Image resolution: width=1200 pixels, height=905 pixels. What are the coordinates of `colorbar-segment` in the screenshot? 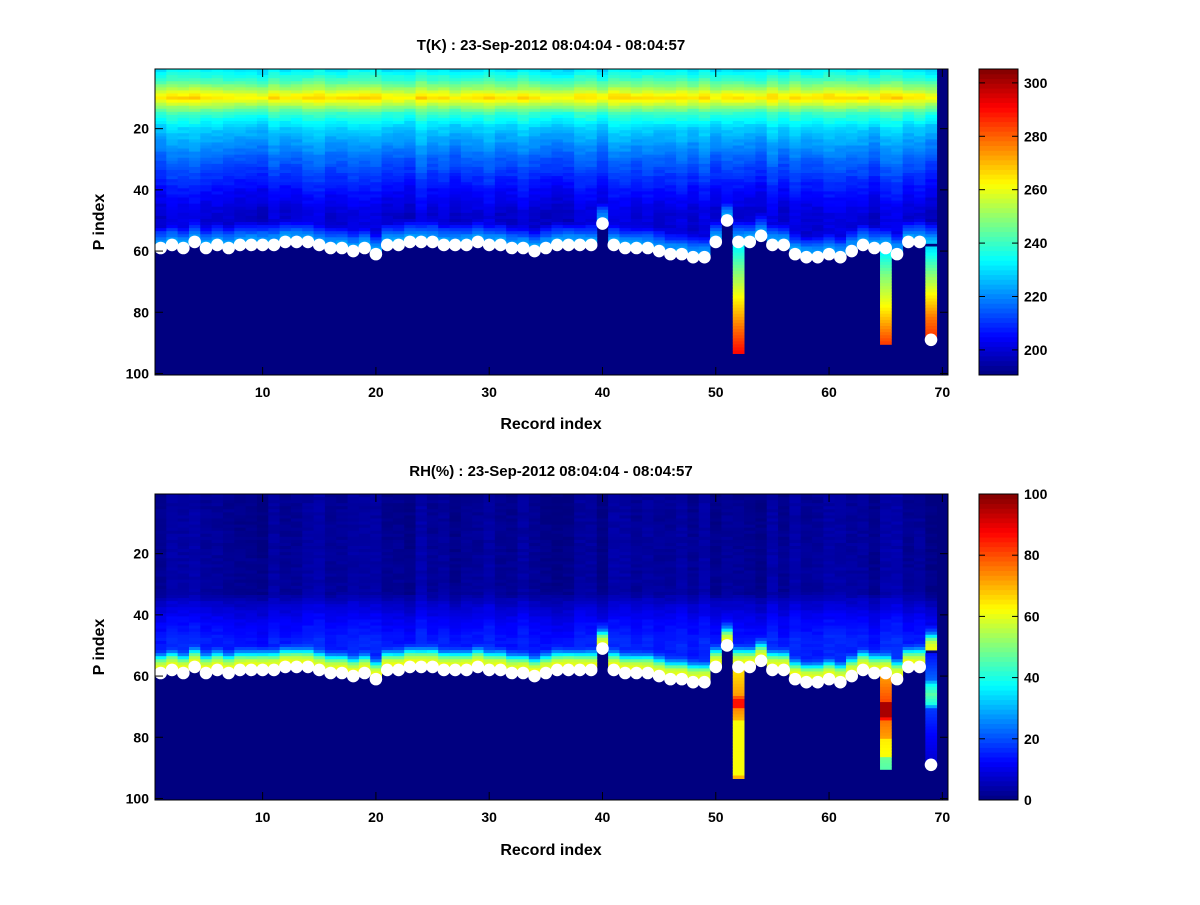 It's located at (998, 85).